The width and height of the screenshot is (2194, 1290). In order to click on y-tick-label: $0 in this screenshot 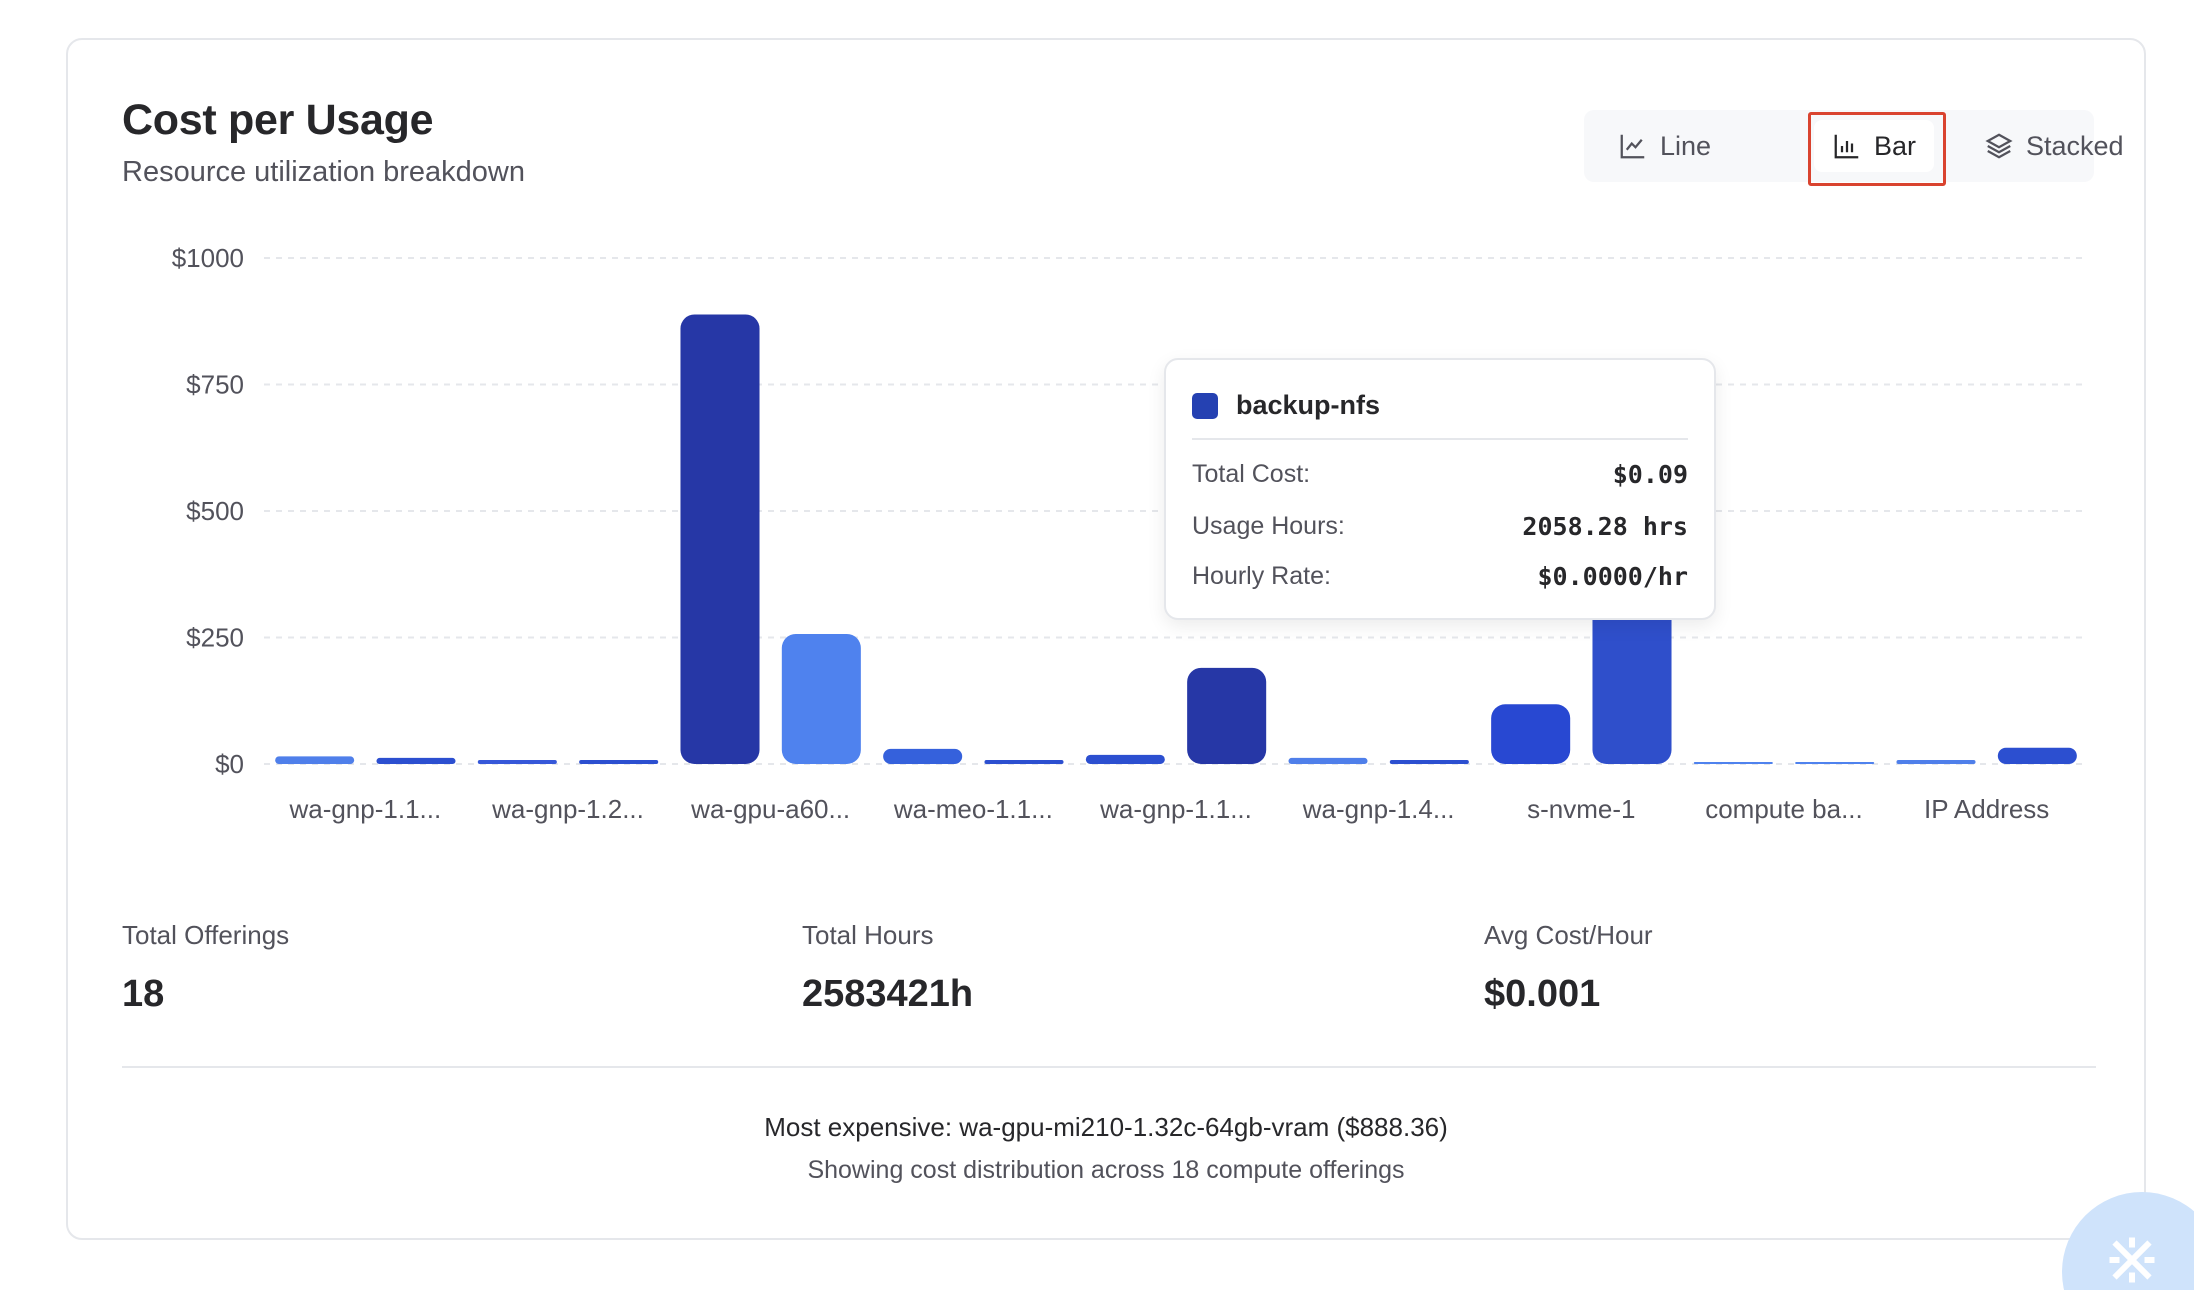, I will do `click(229, 764)`.